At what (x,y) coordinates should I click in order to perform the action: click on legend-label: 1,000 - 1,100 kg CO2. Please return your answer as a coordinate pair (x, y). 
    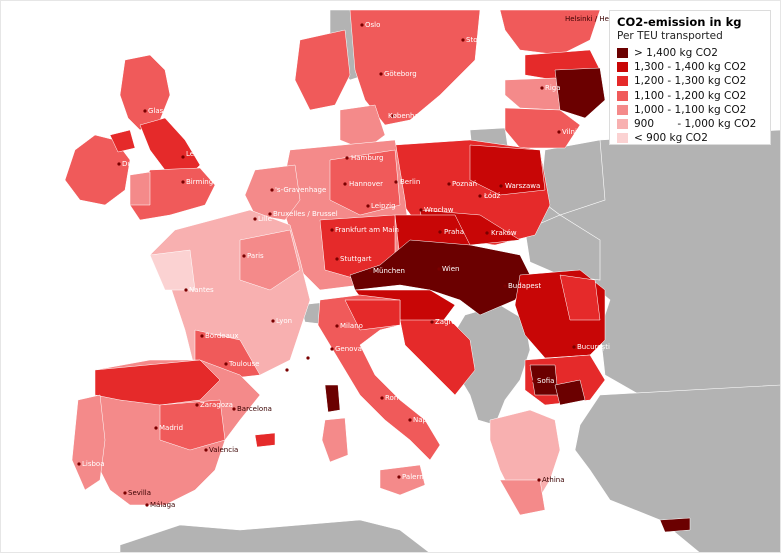
    Looking at the image, I should click on (690, 109).